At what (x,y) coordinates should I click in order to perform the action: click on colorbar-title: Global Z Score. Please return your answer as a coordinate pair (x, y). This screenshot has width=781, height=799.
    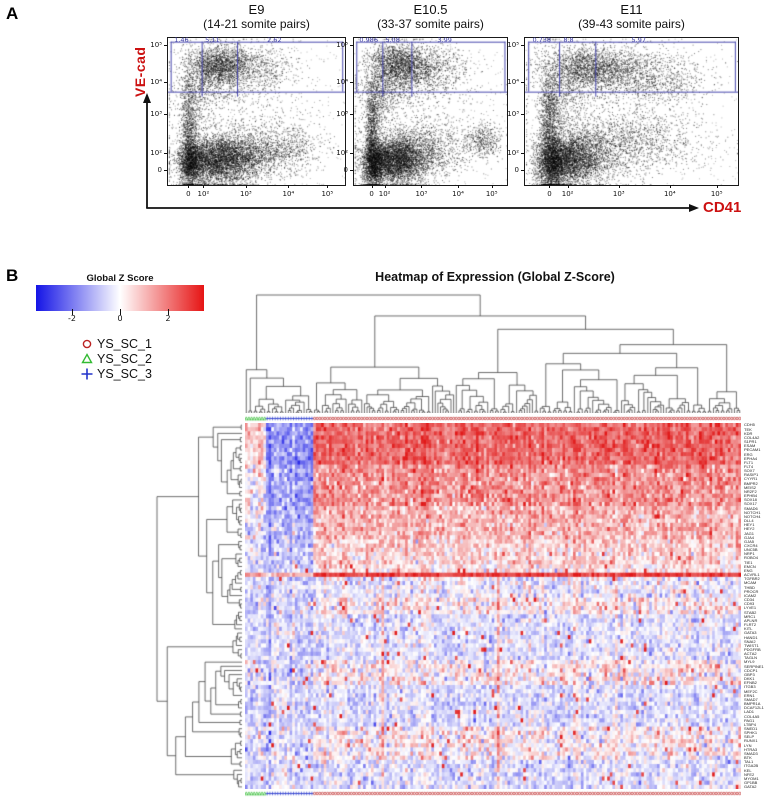
    Looking at the image, I should click on (120, 278).